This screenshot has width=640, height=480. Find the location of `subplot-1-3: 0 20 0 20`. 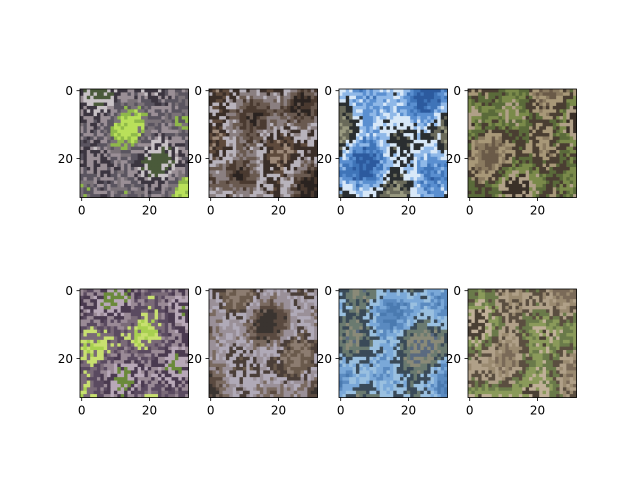

subplot-1-3: 0 20 0 20 is located at coordinates (382, 151).